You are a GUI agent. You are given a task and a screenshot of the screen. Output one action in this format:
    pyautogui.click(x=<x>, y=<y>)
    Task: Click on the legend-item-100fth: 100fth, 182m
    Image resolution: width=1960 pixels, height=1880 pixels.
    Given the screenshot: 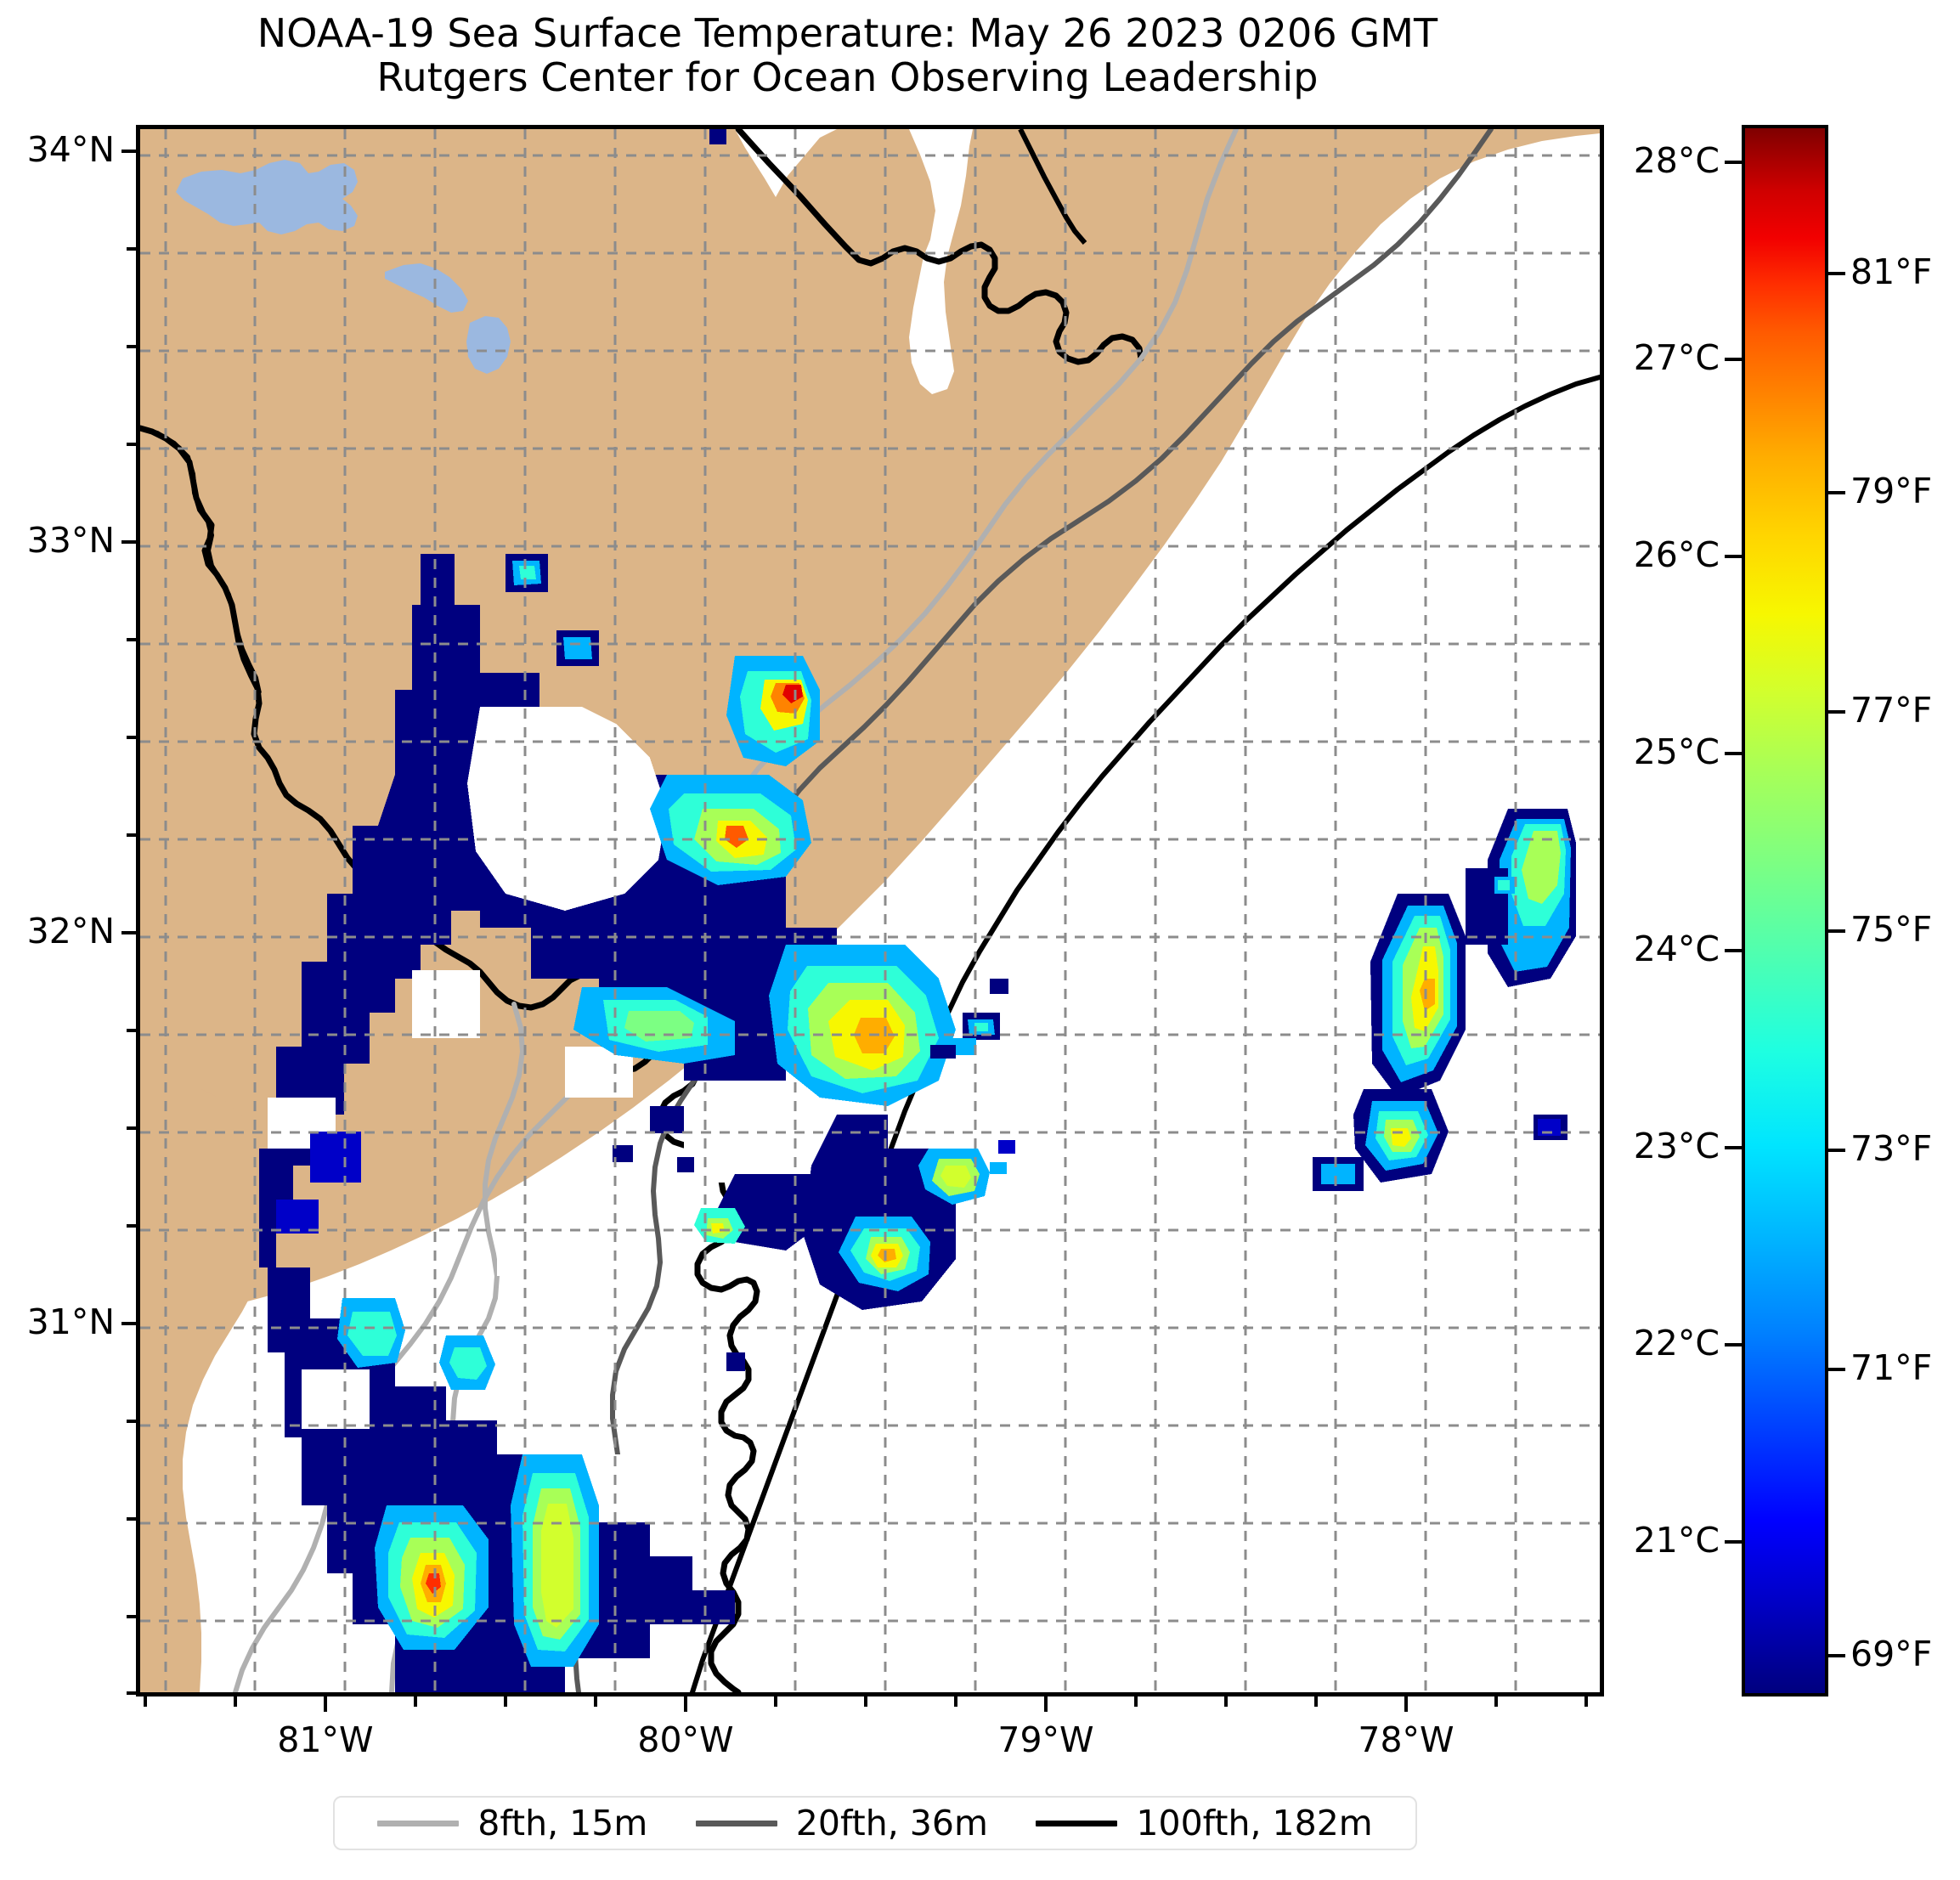 What is the action you would take?
    pyautogui.click(x=1204, y=1823)
    